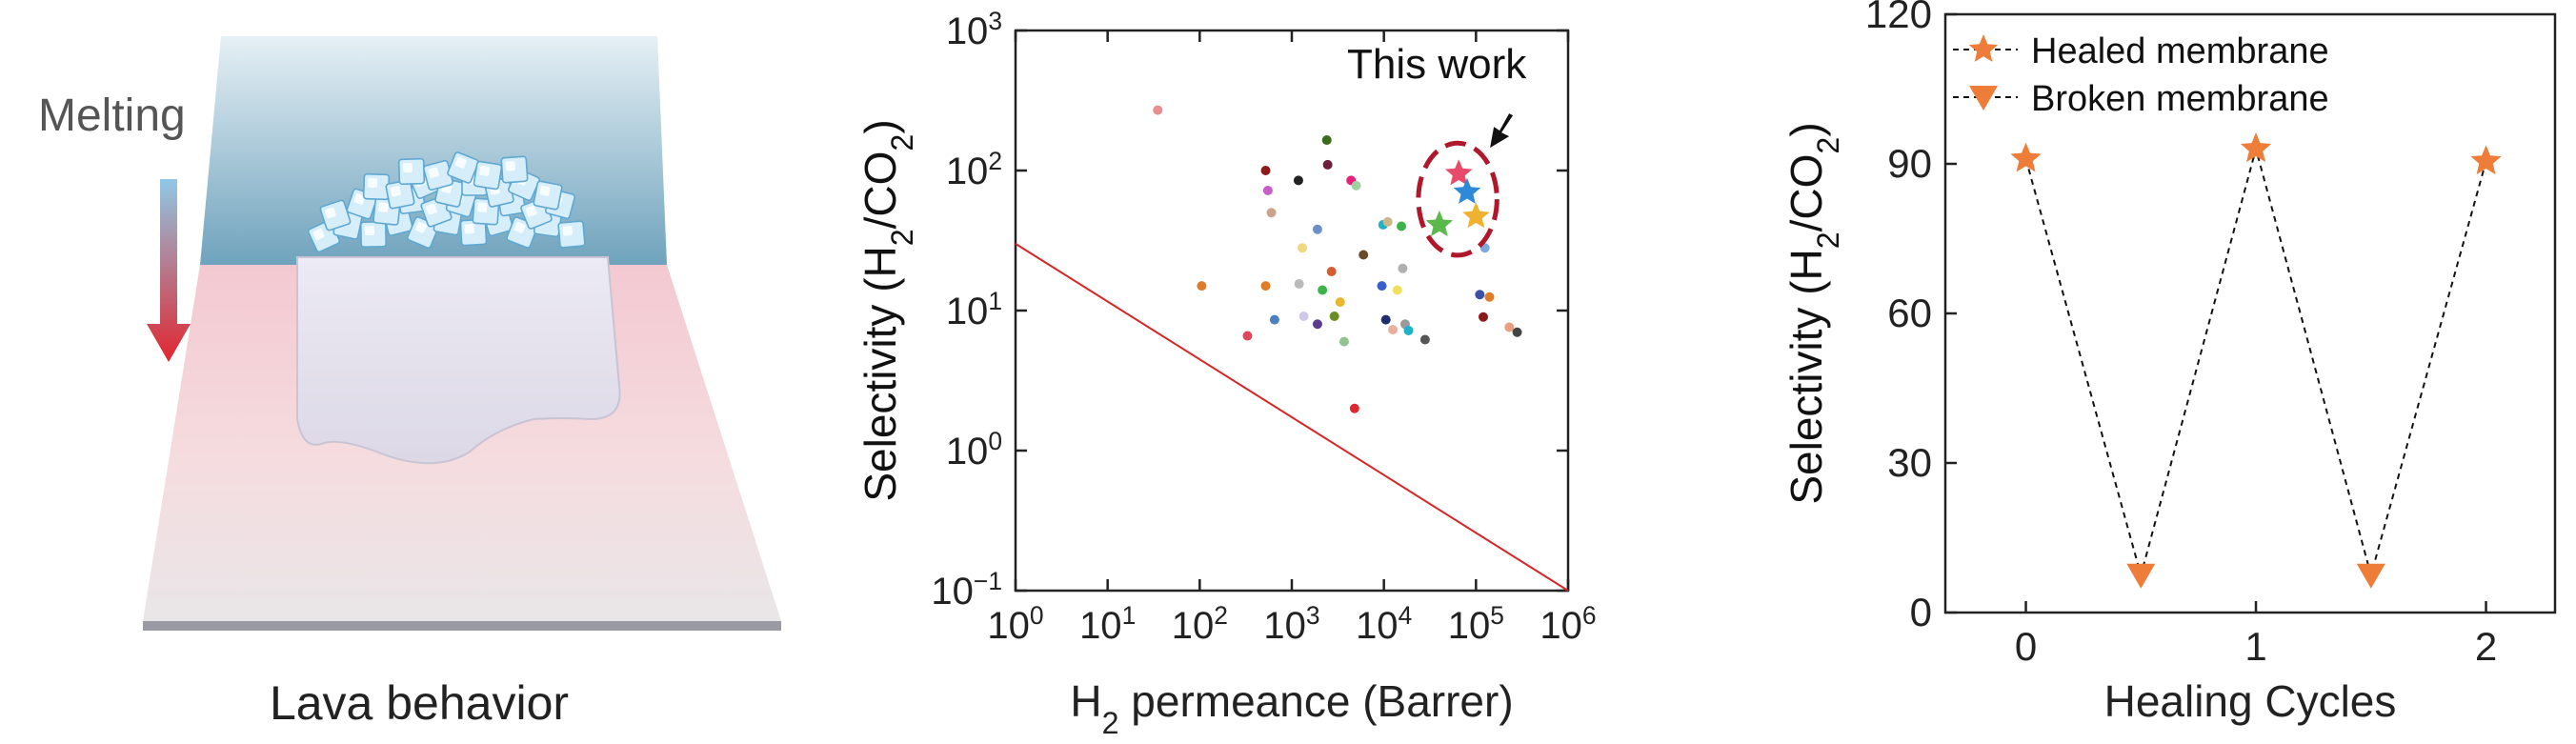  I want to click on y-tick-label: 101, so click(974, 310).